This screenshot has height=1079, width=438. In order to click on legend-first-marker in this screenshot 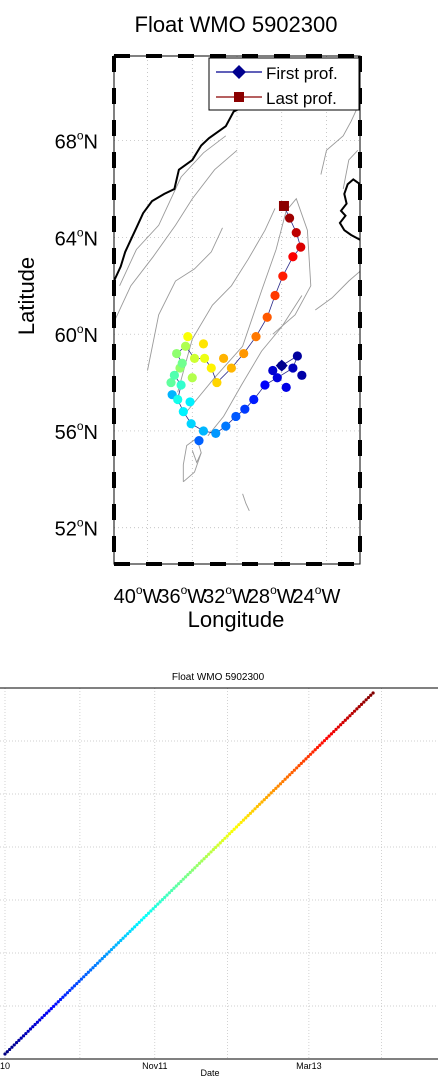, I will do `click(239, 72)`.